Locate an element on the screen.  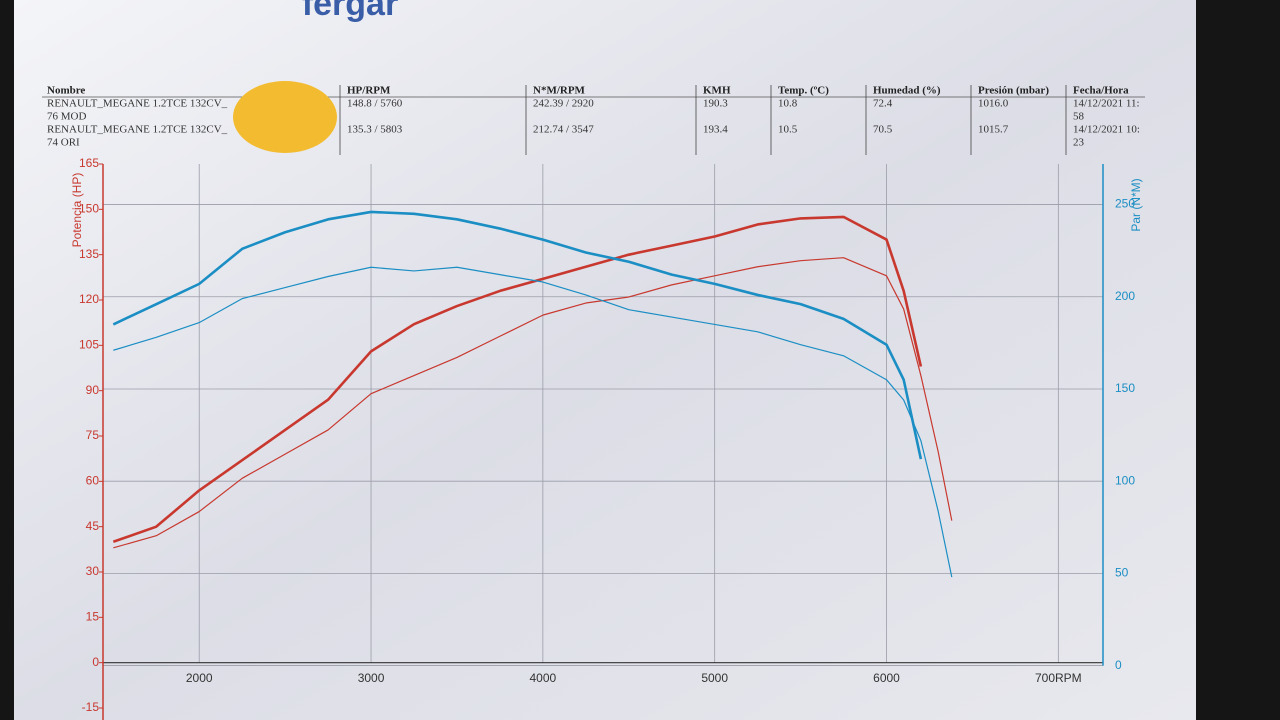
y-tick-label: 45 is located at coordinates (93, 526).